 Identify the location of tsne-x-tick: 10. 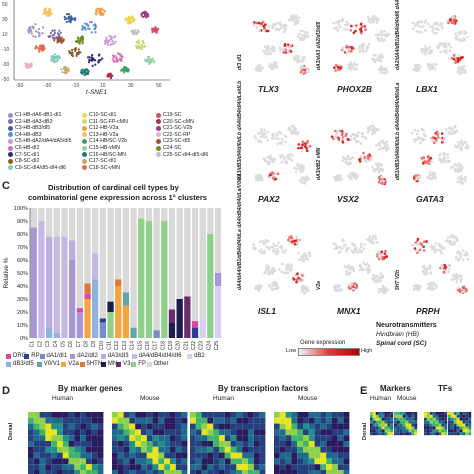
(103, 86).